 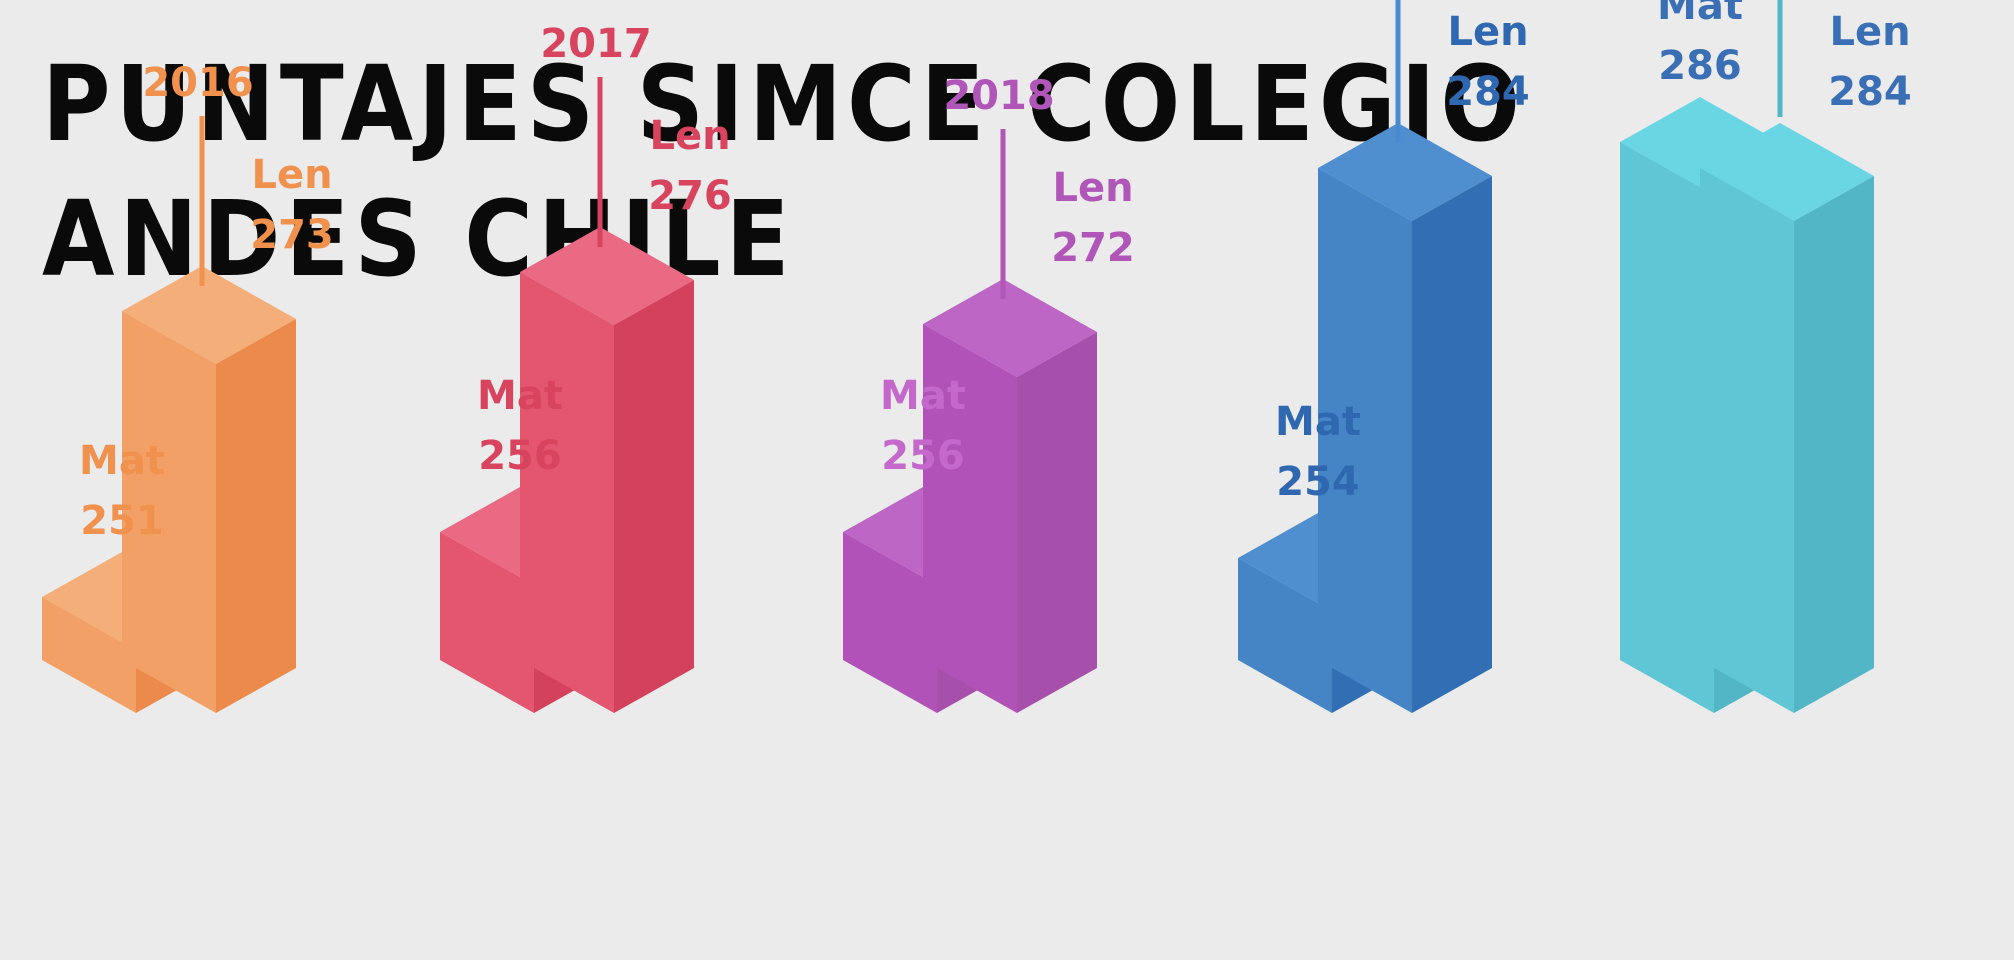 I want to click on bar-2018-len-side, so click(x=1057, y=522).